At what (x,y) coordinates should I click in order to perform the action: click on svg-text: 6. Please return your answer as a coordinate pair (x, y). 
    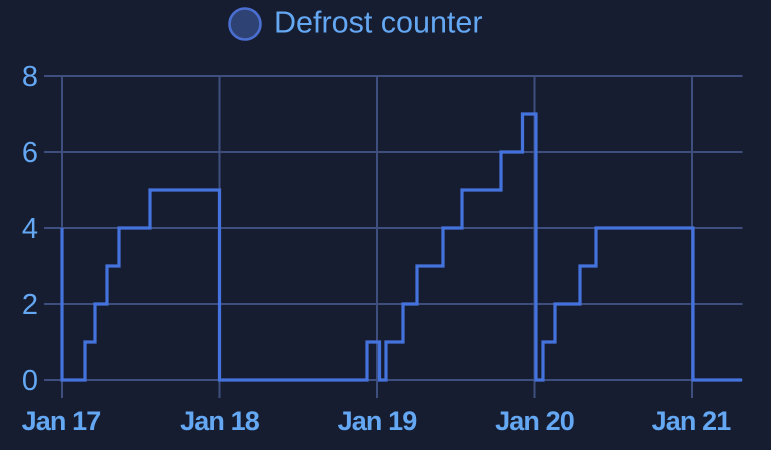
    Looking at the image, I should click on (30, 153).